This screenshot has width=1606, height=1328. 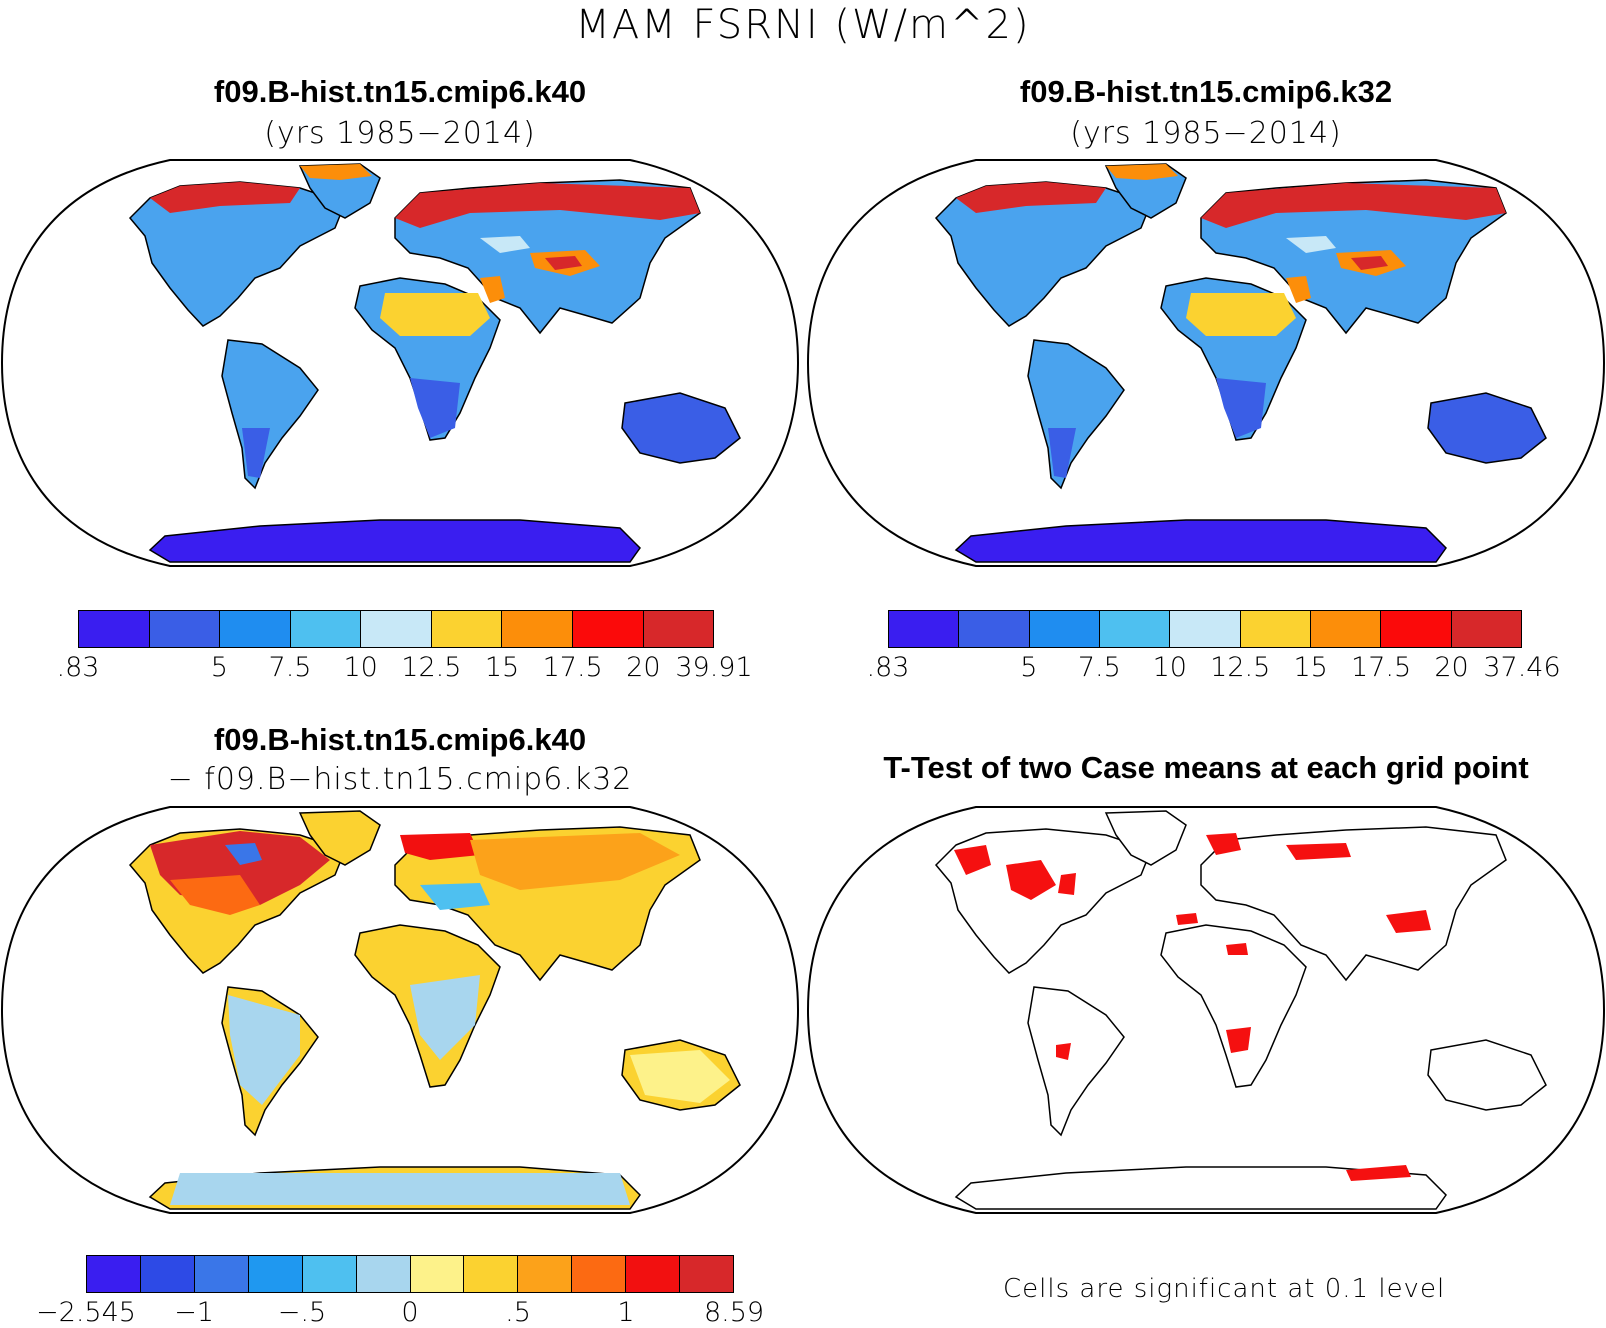 I want to click on figure-title: MAM FSRNI (W/m^2), so click(x=803, y=25).